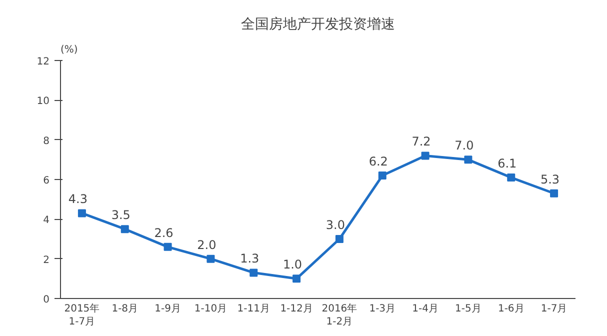  Describe the element at coordinates (336, 225) in the screenshot. I see `data-label: 3.0` at that location.